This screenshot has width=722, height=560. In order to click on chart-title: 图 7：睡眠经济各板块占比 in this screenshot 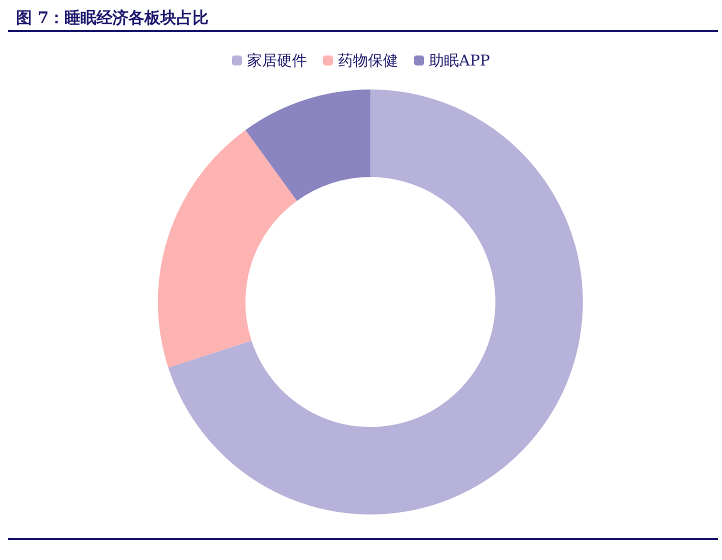, I will do `click(363, 18)`.